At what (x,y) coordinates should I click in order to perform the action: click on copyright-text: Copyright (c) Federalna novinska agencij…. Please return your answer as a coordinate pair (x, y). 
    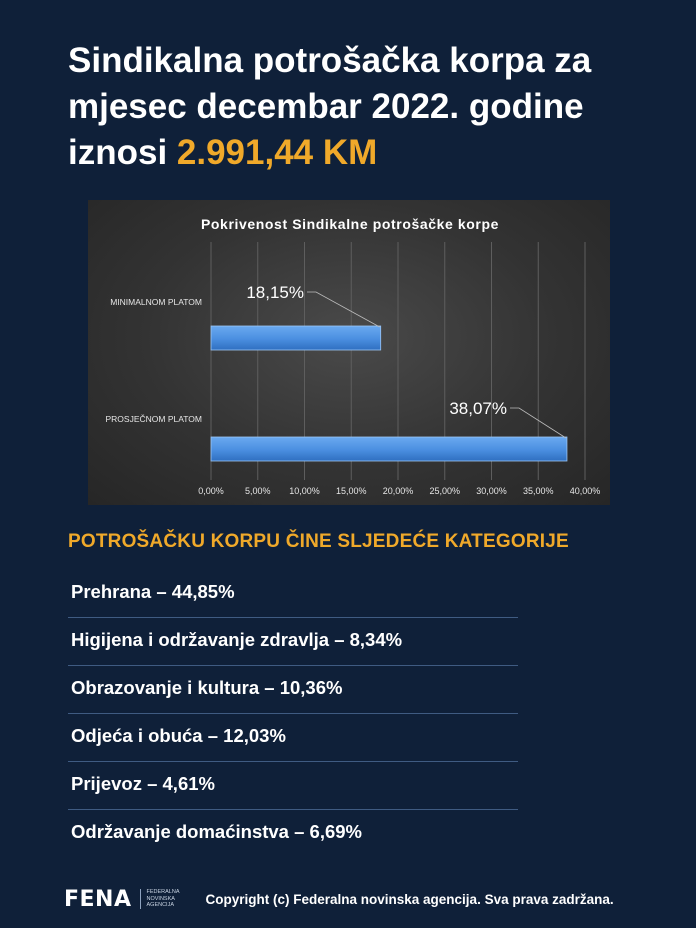
    Looking at the image, I should click on (409, 899).